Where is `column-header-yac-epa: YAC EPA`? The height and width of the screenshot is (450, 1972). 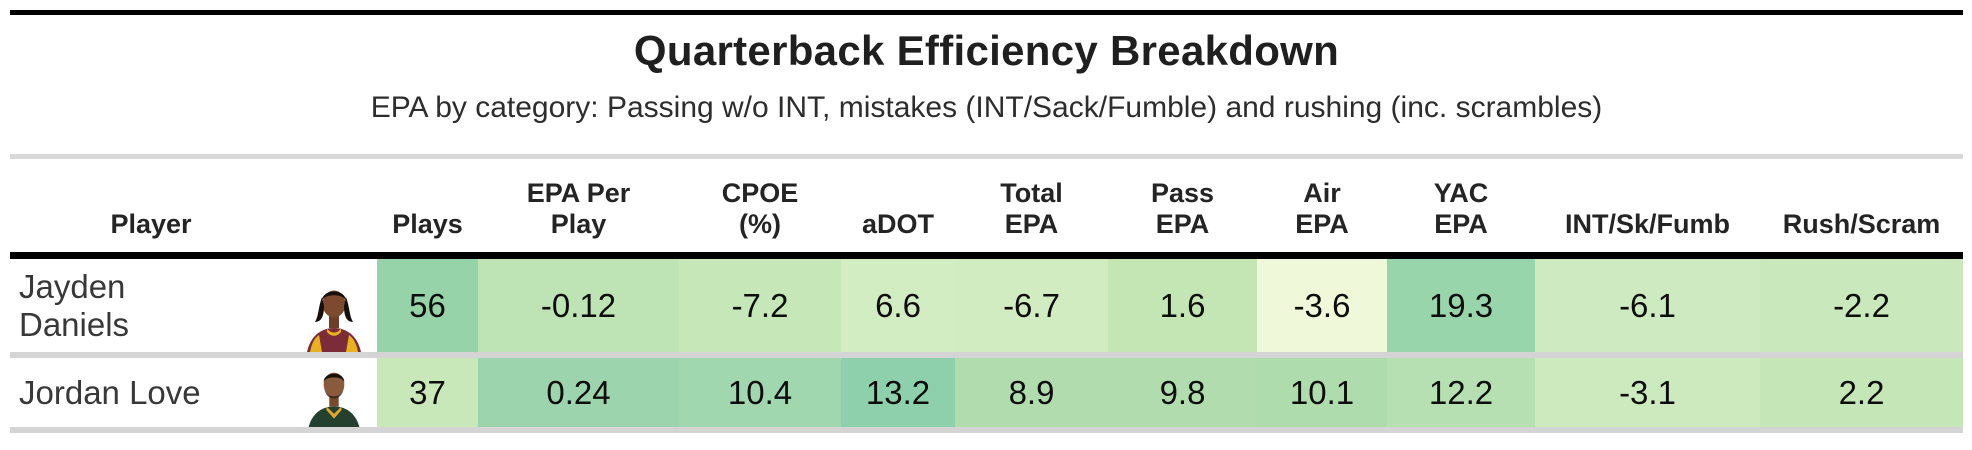
column-header-yac-epa: YAC EPA is located at coordinates (1461, 208).